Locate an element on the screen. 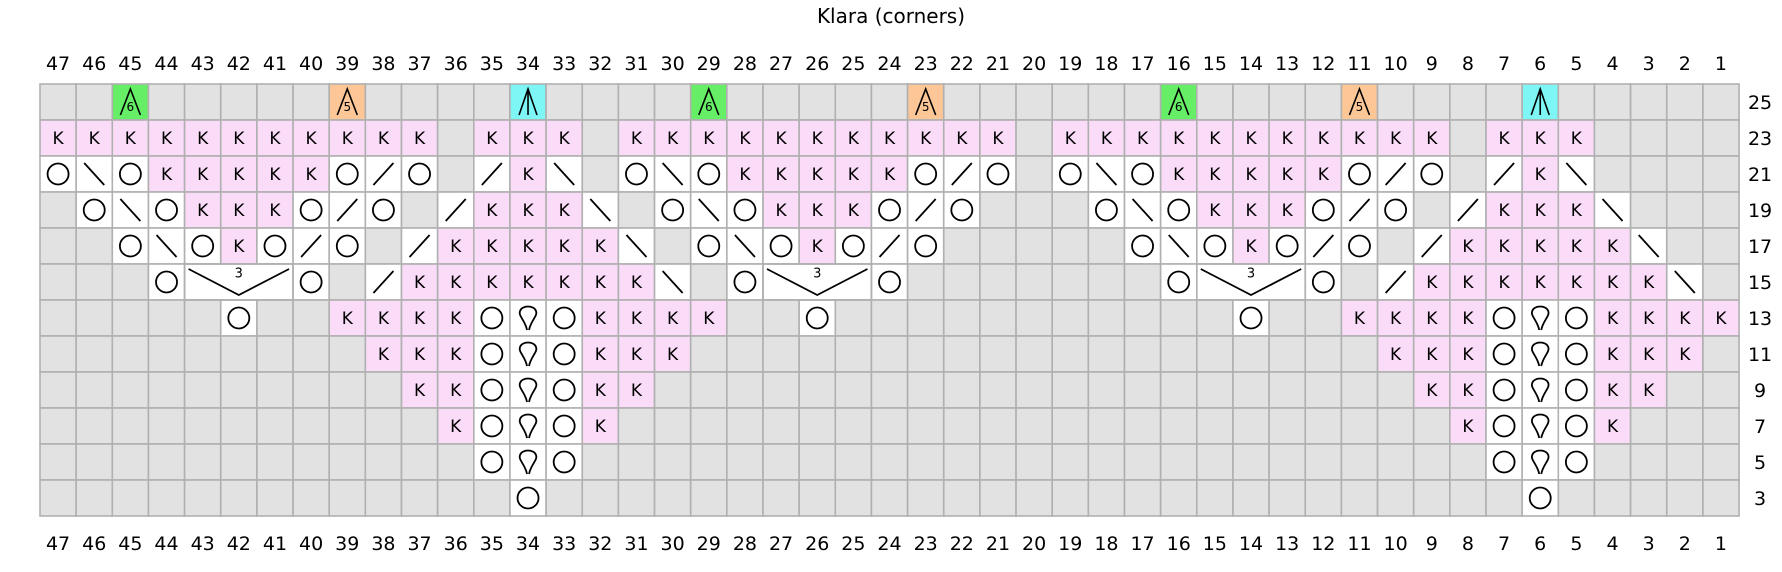 The width and height of the screenshot is (1782, 572). column-number-bottom: 44 is located at coordinates (166, 544).